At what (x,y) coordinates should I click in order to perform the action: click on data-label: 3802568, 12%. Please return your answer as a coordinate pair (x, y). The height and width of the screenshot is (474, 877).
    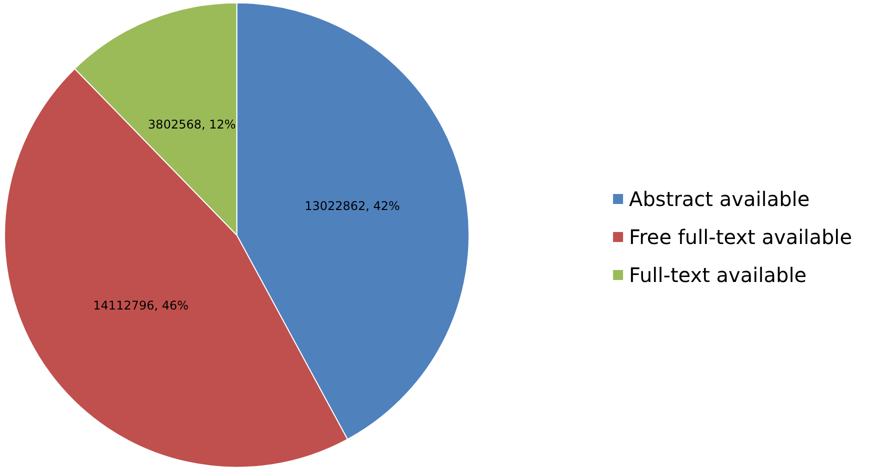
    Looking at the image, I should click on (192, 125).